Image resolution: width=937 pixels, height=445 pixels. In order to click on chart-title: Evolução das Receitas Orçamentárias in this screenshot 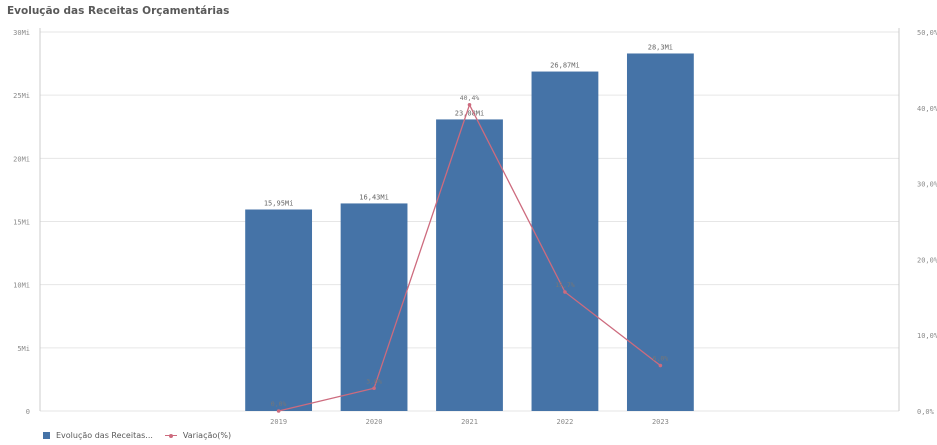, I will do `click(118, 11)`.